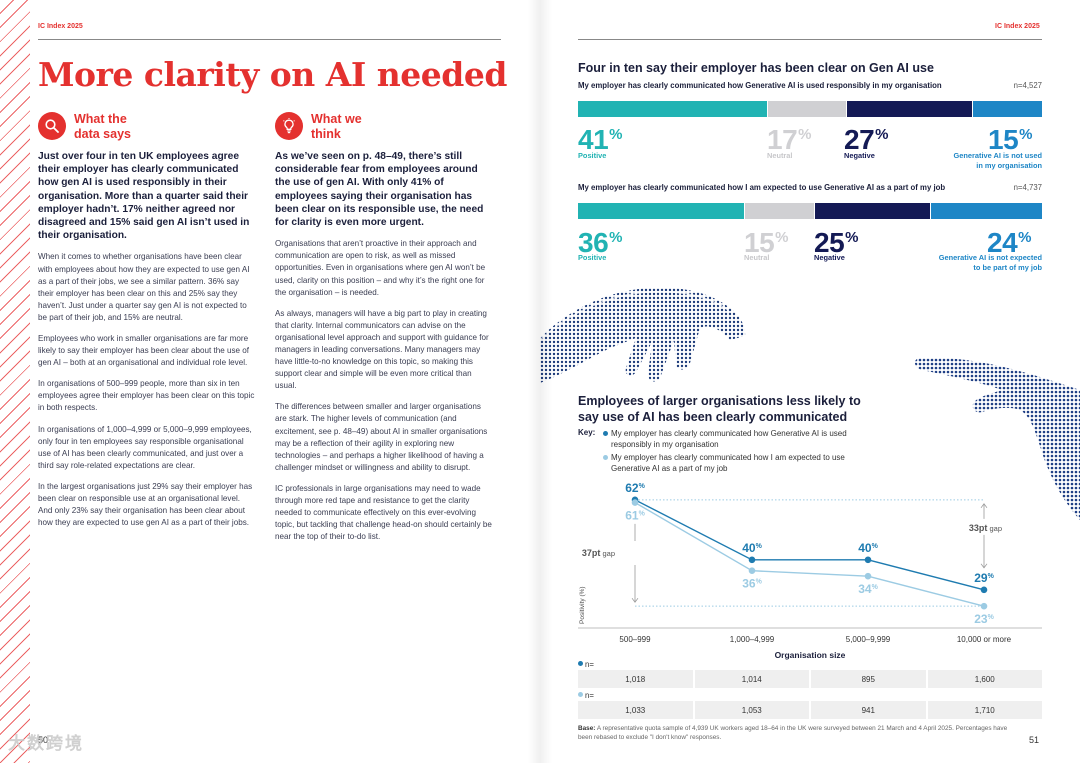  I want to click on series-1-data-label: 62%, so click(635, 488).